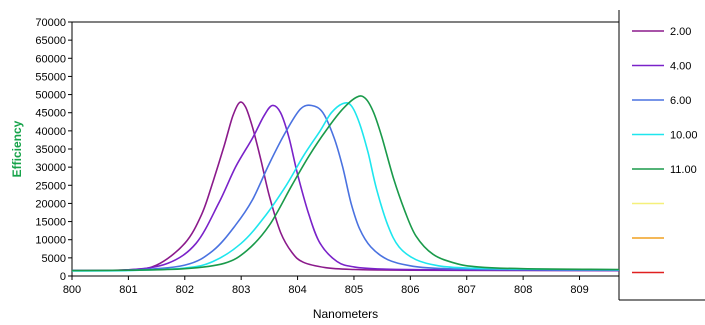 The image size is (705, 325). What do you see at coordinates (50, 114) in the screenshot?
I see `y-tick-label: 45000` at bounding box center [50, 114].